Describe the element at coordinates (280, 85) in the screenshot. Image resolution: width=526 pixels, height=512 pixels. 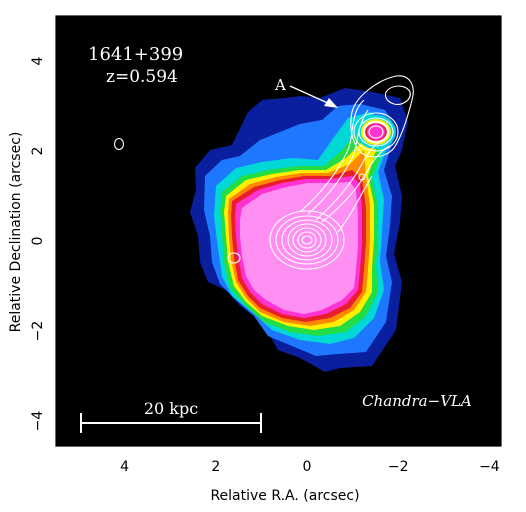
I see `feature-label-a: A` at that location.